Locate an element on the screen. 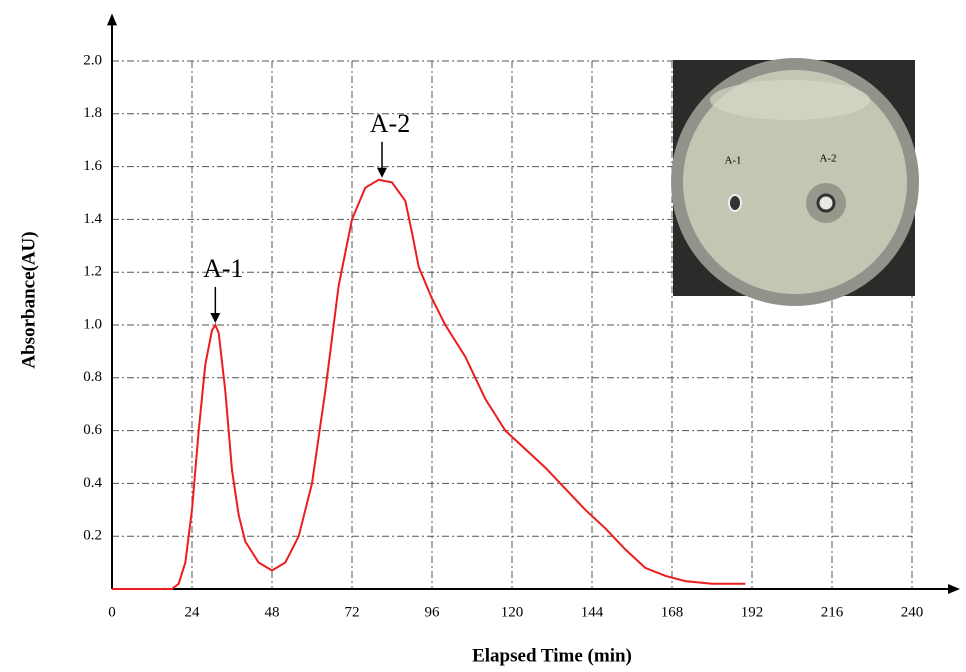 The width and height of the screenshot is (966, 672). x-tick-label: 120 is located at coordinates (512, 612).